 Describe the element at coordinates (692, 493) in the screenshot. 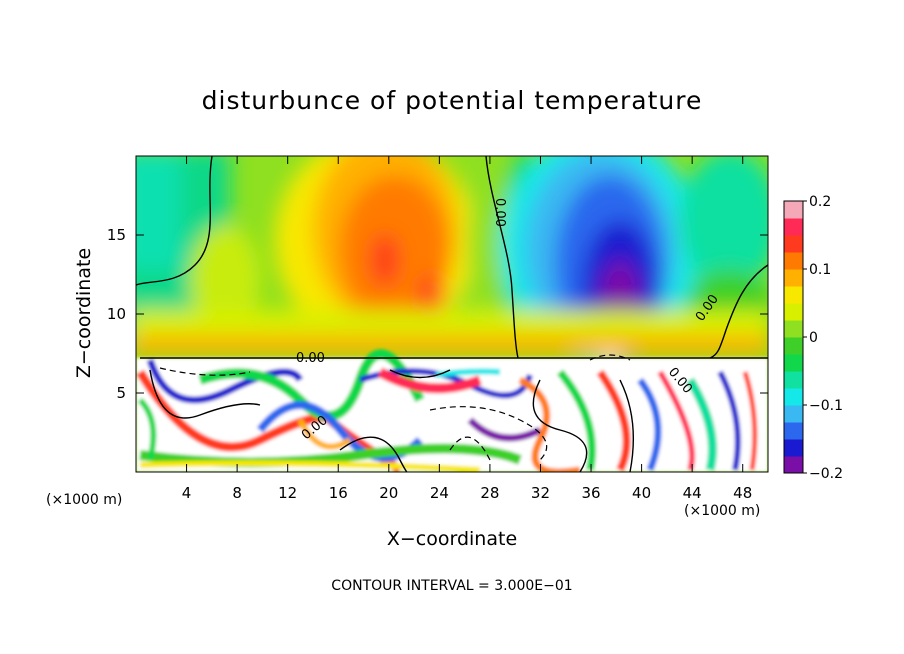

I see `x-tick-label: 44` at that location.